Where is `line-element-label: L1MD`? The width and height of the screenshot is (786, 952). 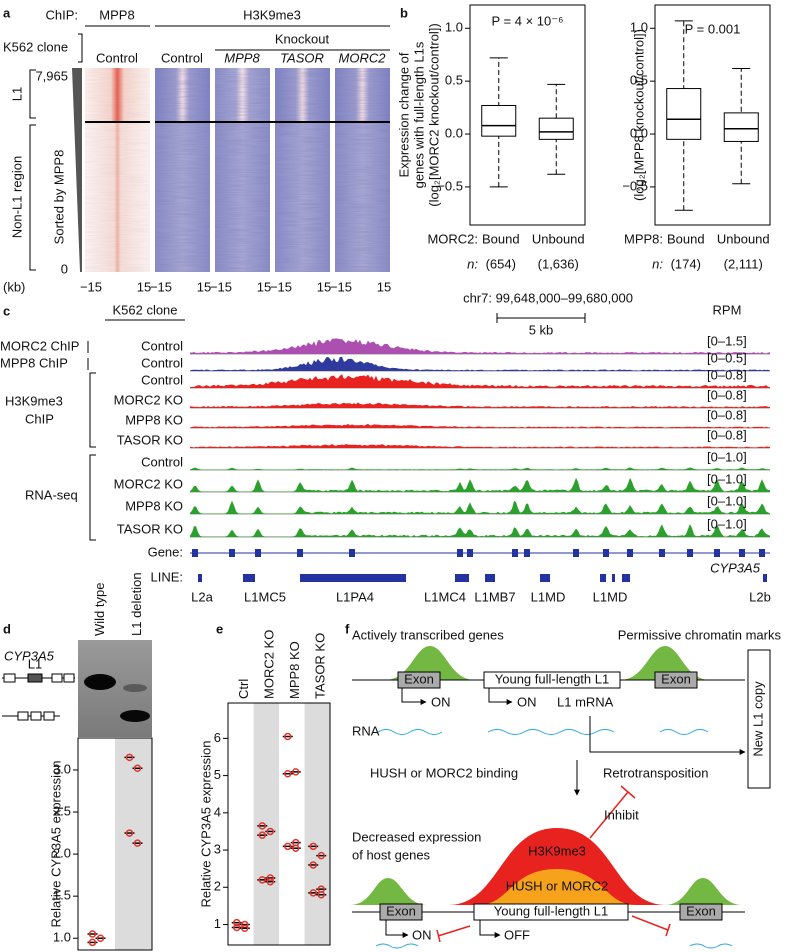 line-element-label: L1MD is located at coordinates (610, 596).